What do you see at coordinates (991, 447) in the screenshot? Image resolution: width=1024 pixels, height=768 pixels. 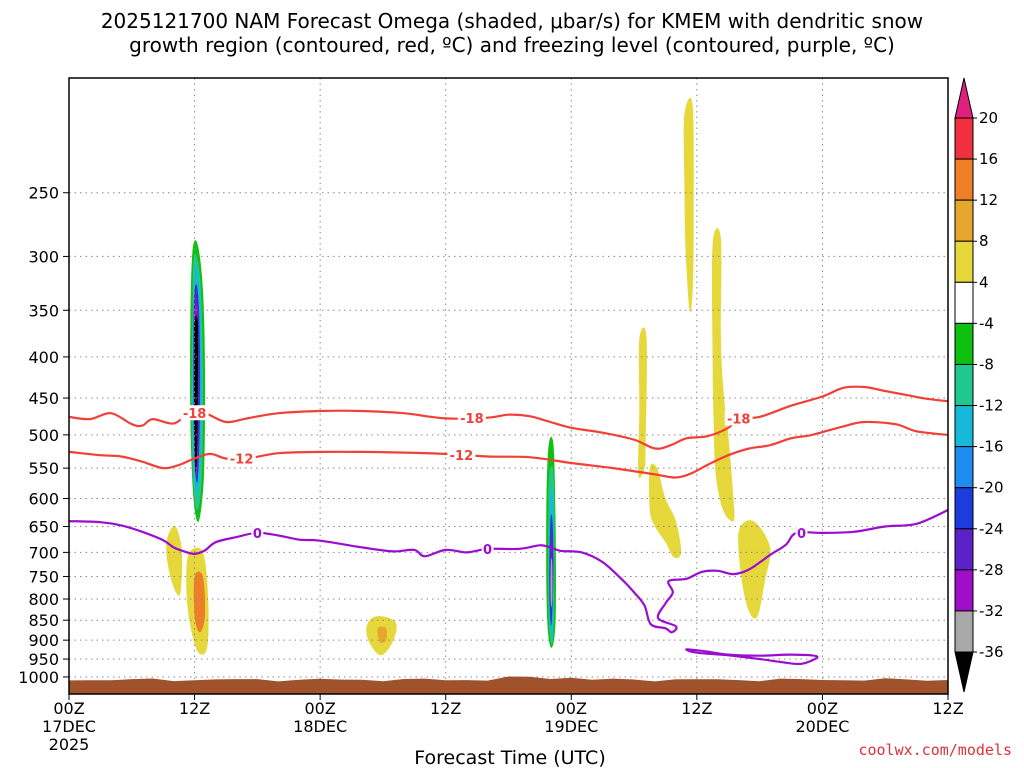 I see `colorbar-label: -16` at bounding box center [991, 447].